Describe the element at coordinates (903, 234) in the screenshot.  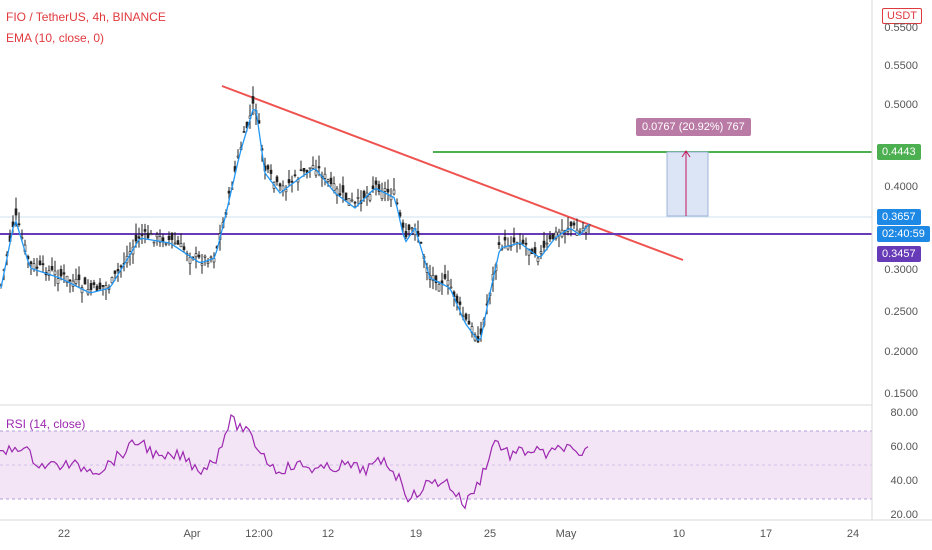
I see `countdown-tag: 02:40:59` at that location.